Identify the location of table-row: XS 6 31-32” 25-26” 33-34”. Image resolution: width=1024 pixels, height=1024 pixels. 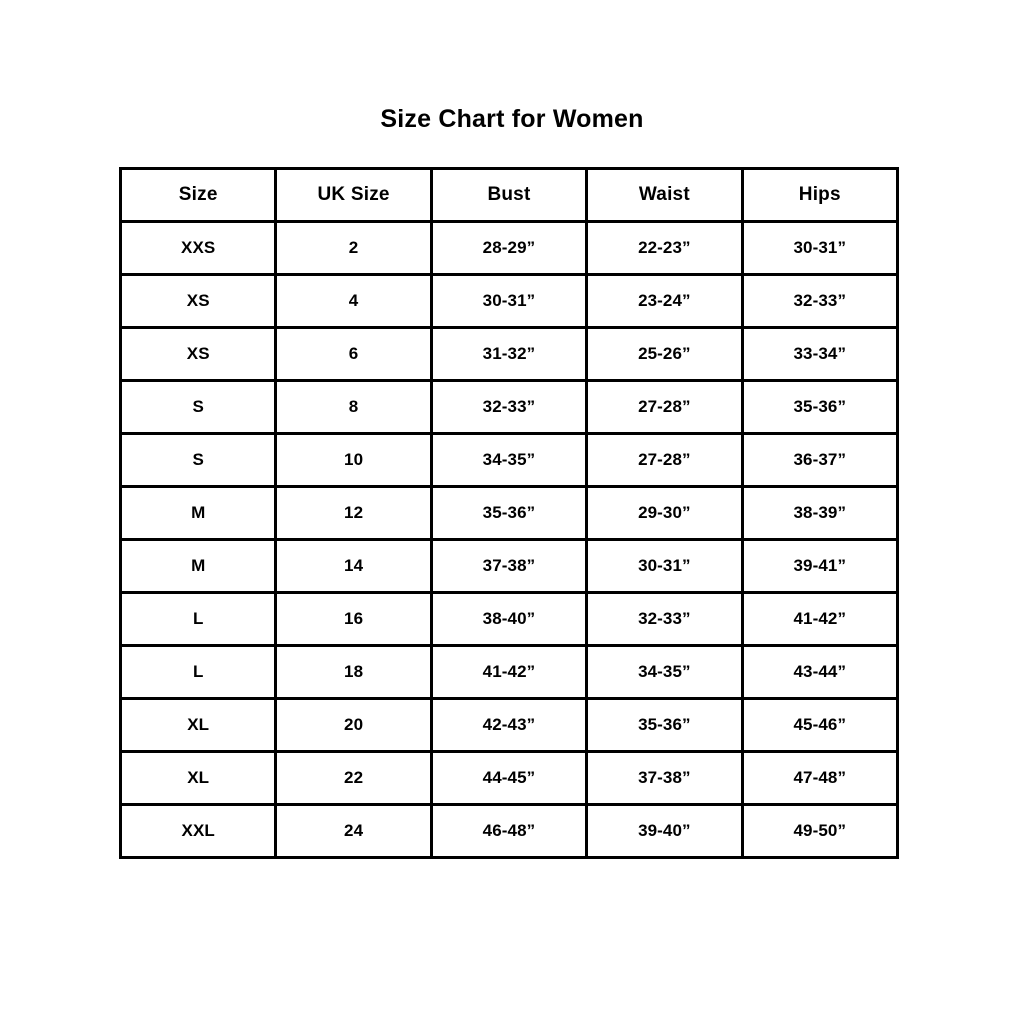
(509, 354).